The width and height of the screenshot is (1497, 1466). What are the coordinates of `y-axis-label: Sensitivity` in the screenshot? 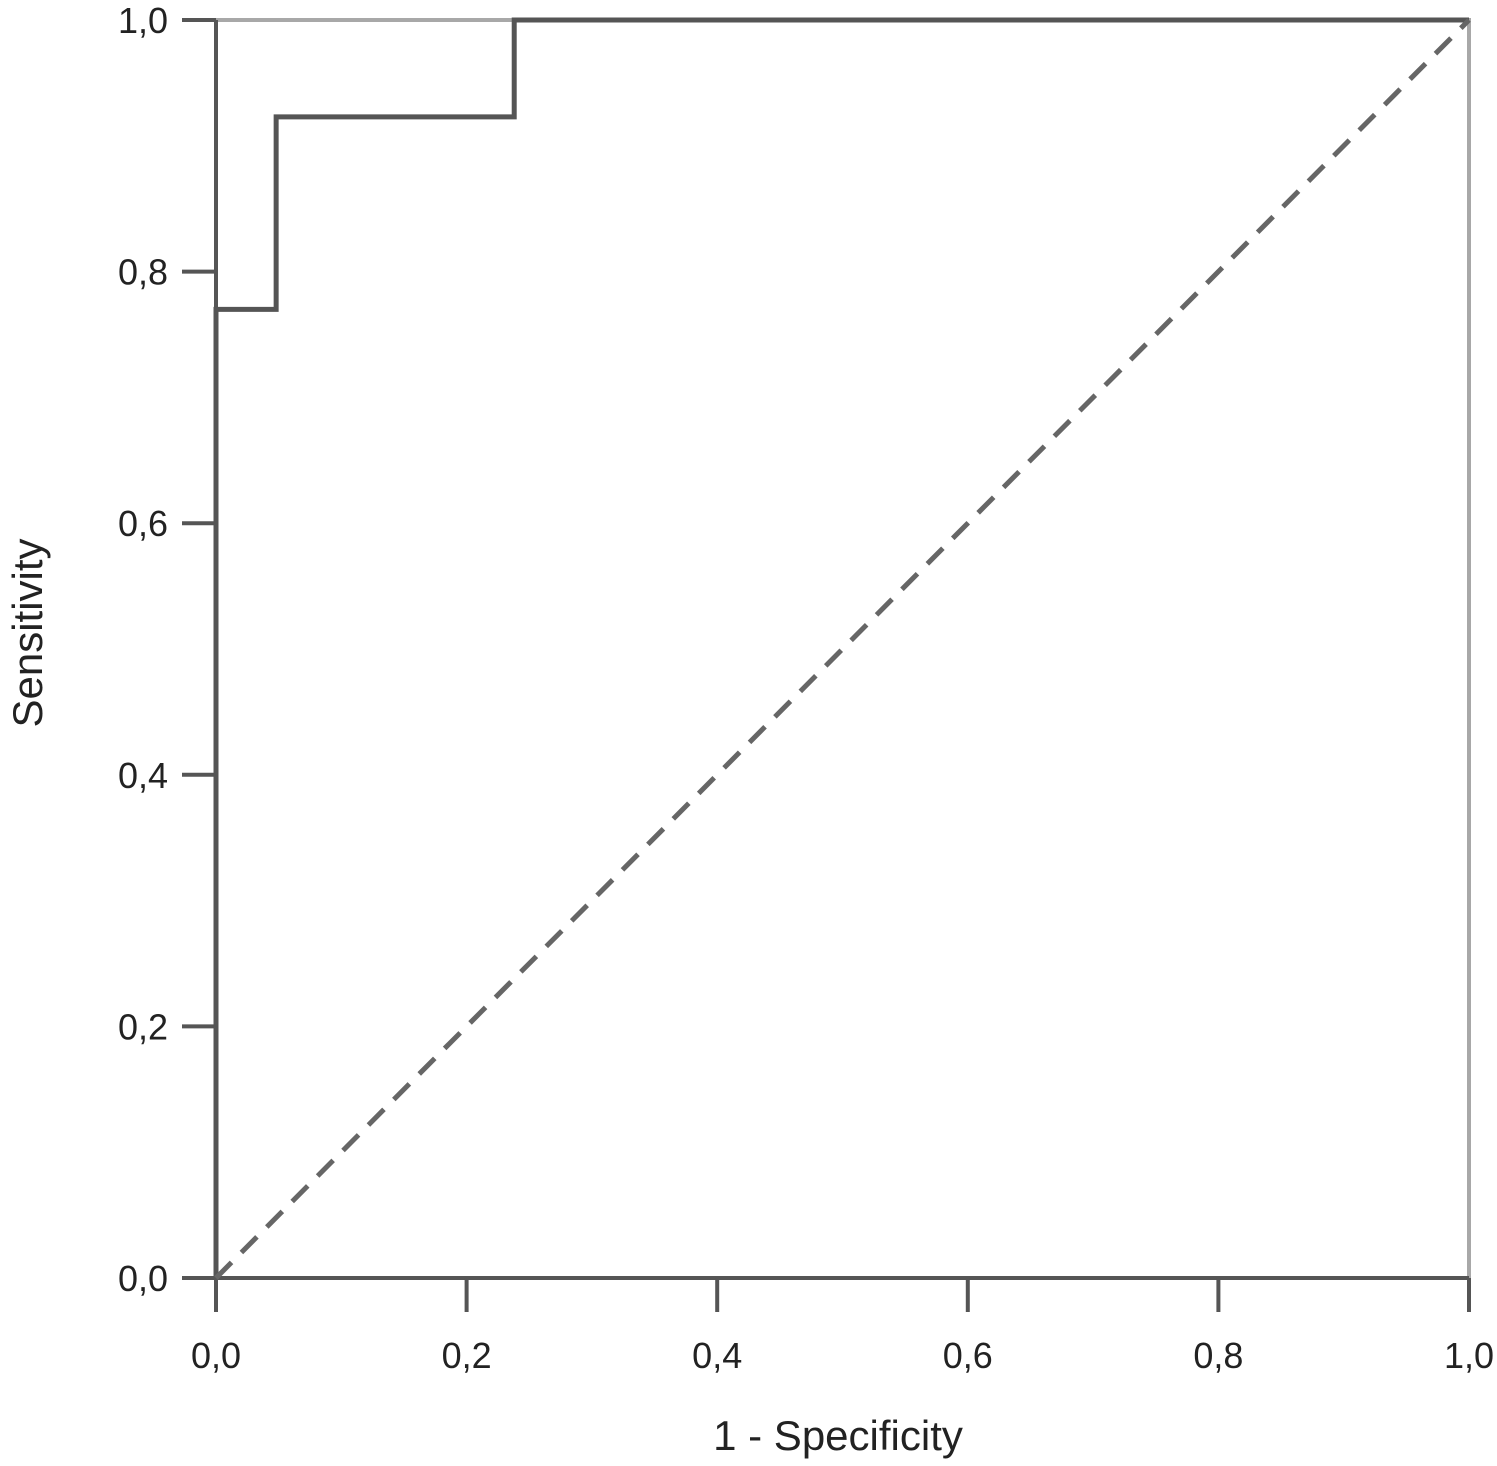 It's located at (27, 632).